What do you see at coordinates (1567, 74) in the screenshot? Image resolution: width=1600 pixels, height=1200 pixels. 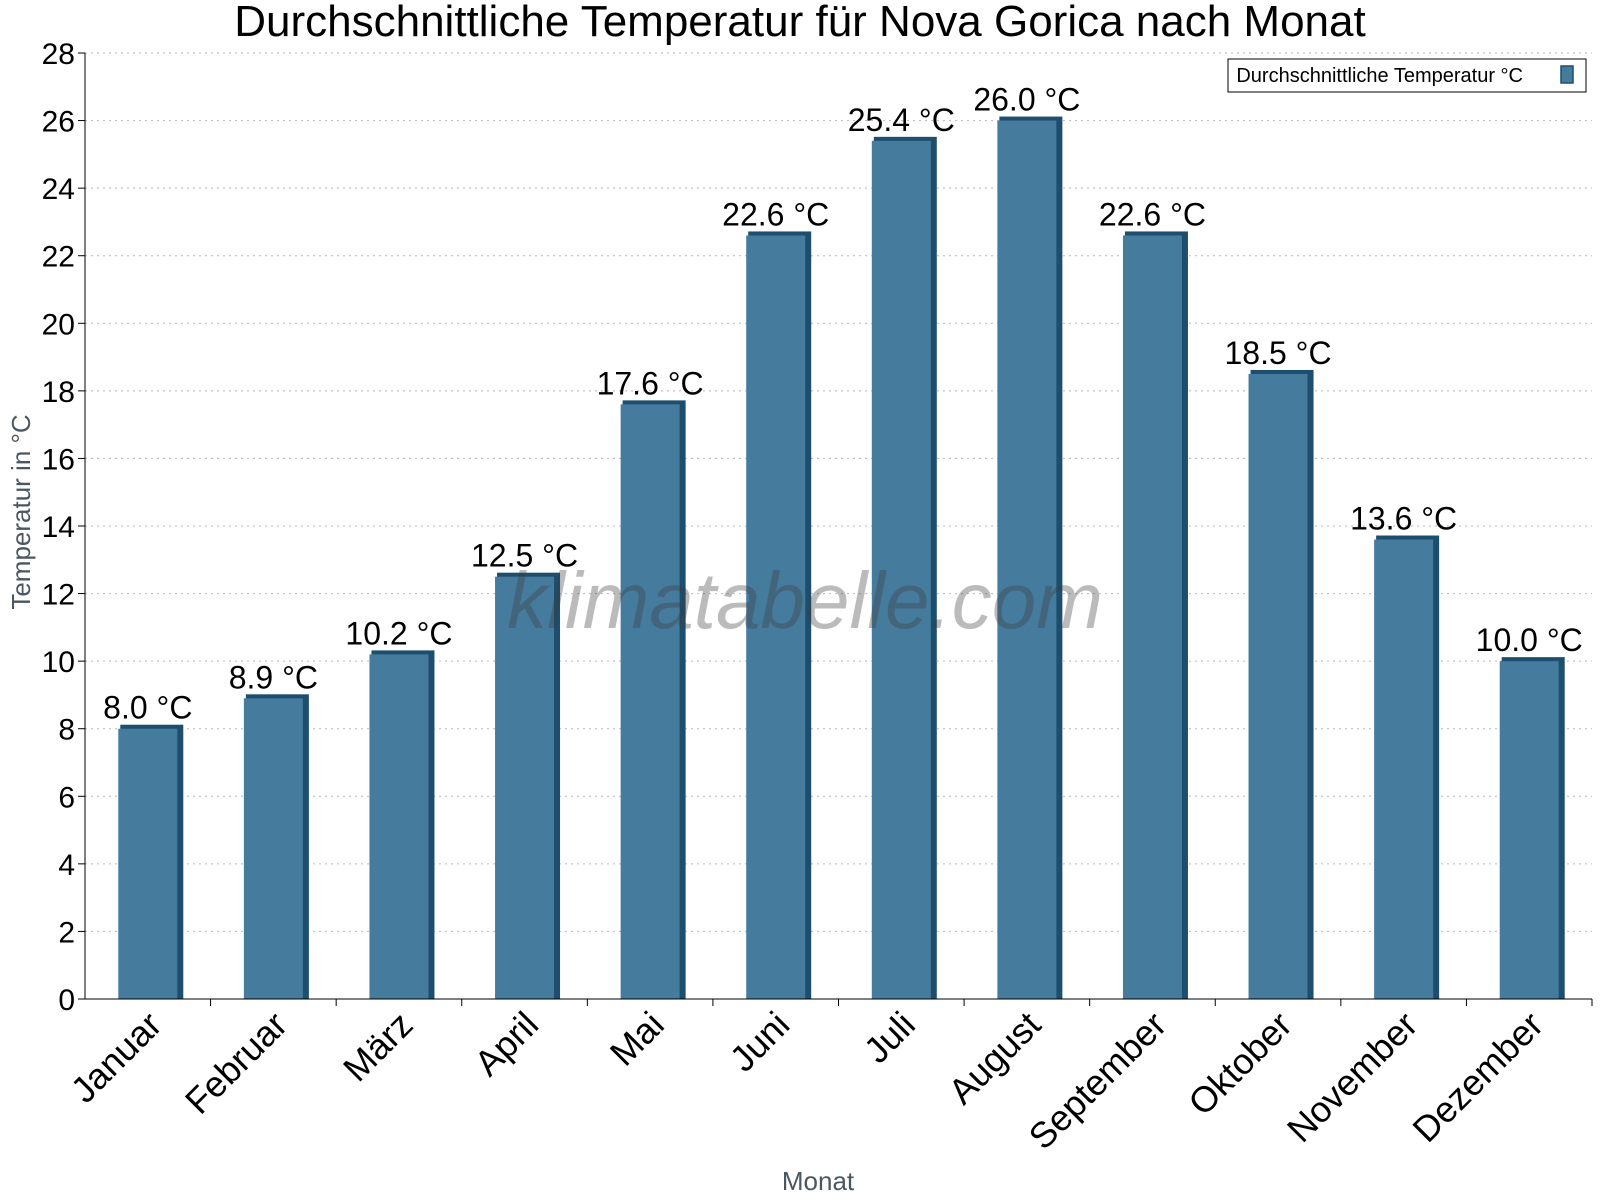 I see `legend-swatch` at bounding box center [1567, 74].